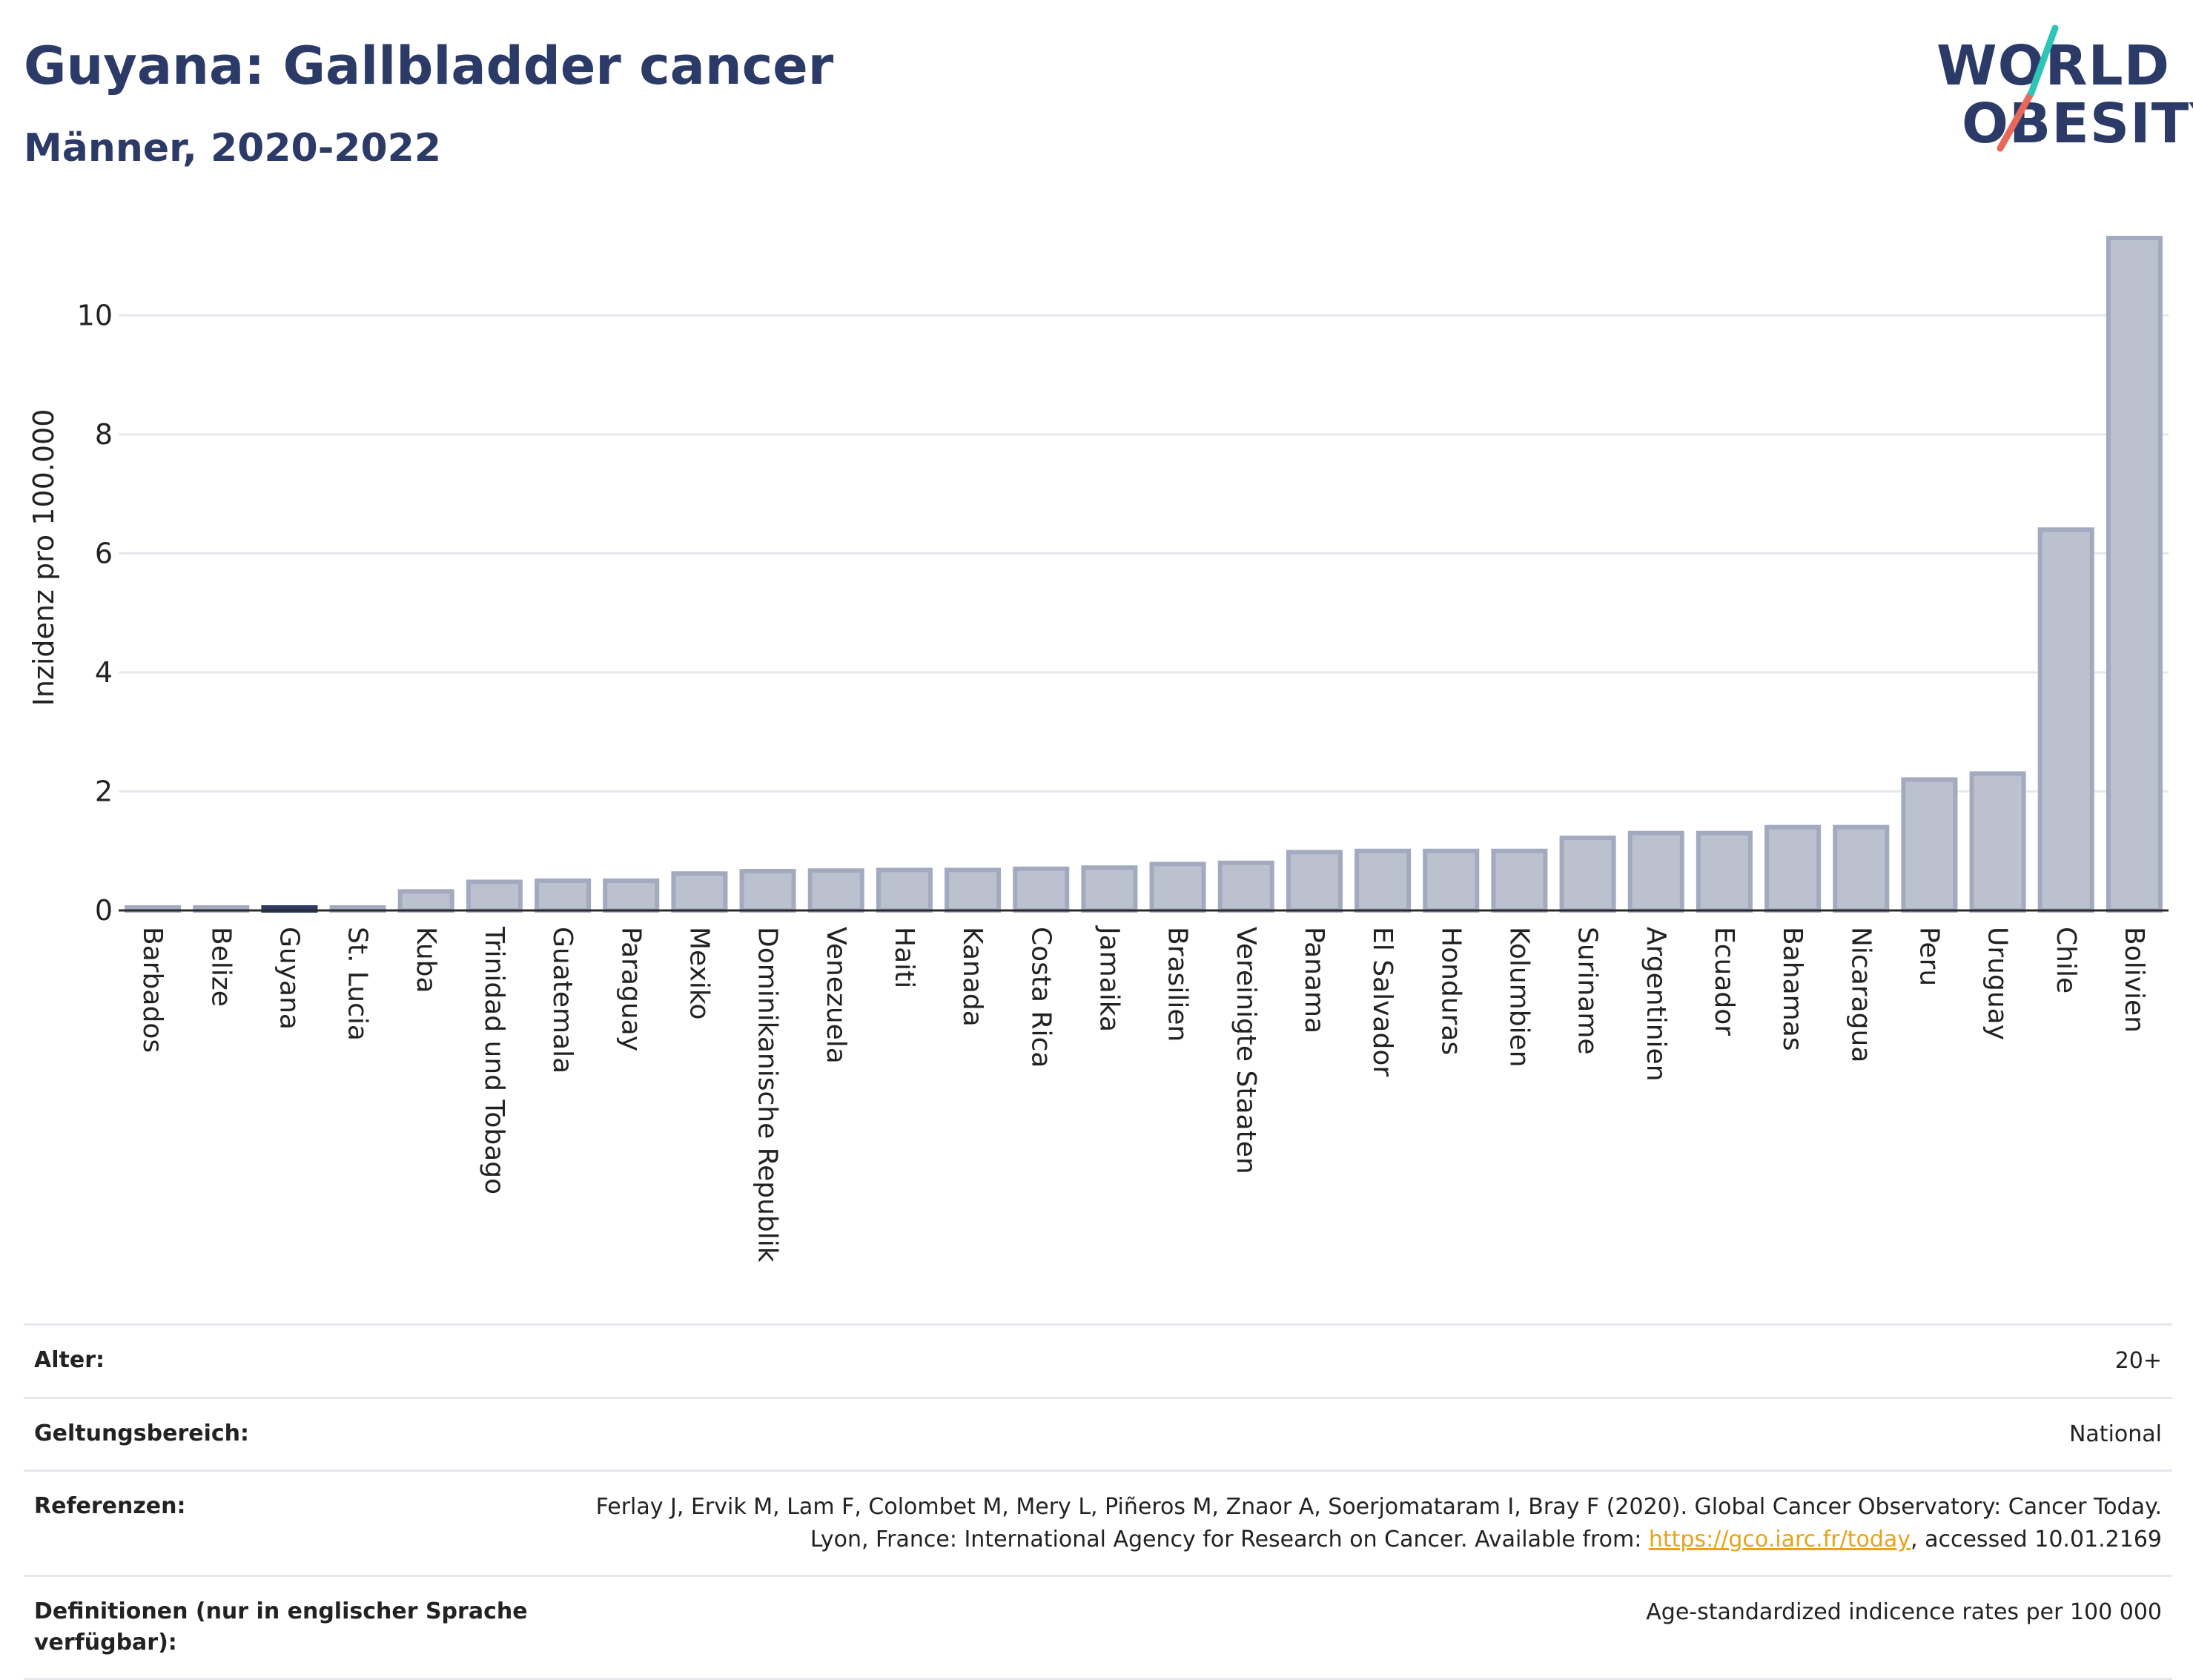  Describe the element at coordinates (494, 1060) in the screenshot. I see `x-tick-label: Trinidad und Tobago` at that location.